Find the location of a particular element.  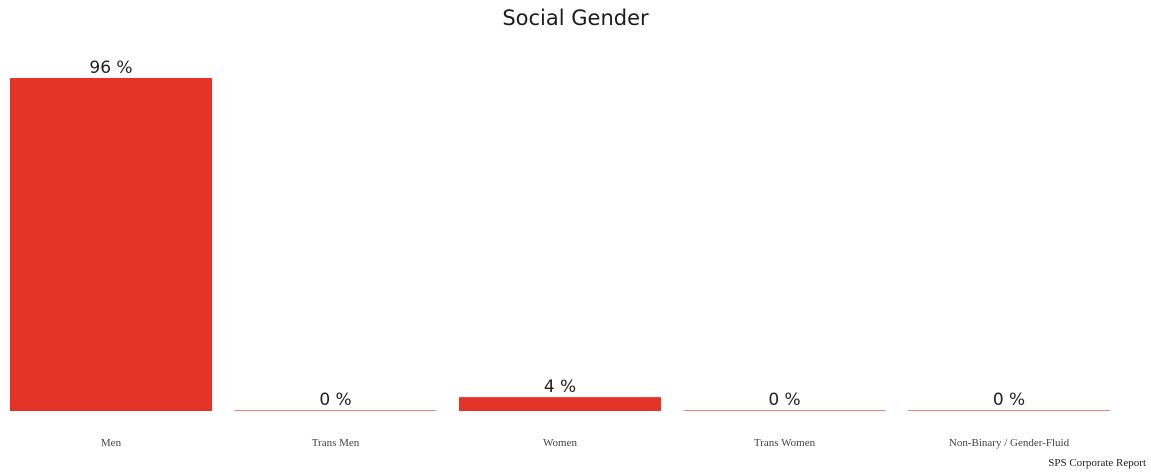

category-label: Men is located at coordinates (111, 443).